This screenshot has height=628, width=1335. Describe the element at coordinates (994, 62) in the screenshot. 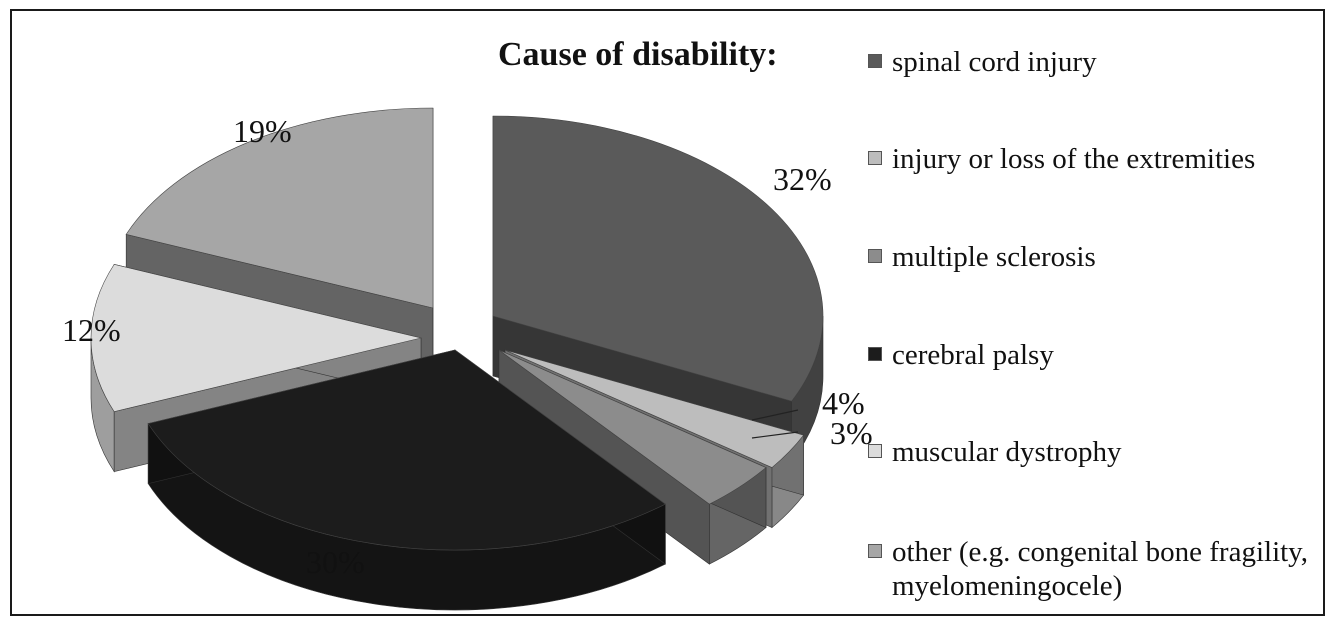

I see `legend-label-1: spinal cord injury` at that location.